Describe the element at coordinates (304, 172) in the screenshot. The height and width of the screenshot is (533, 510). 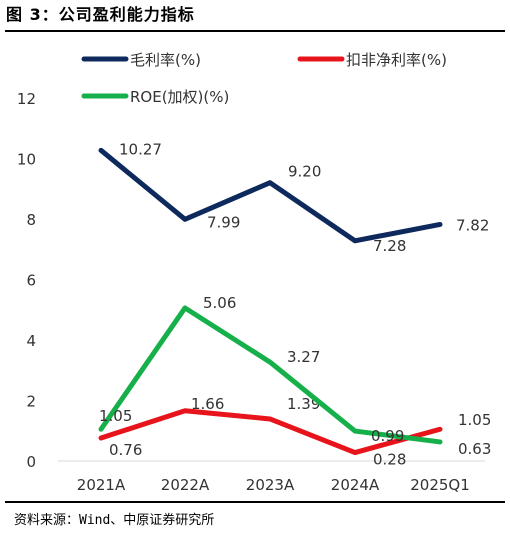
I see `data-label: 9.20` at that location.